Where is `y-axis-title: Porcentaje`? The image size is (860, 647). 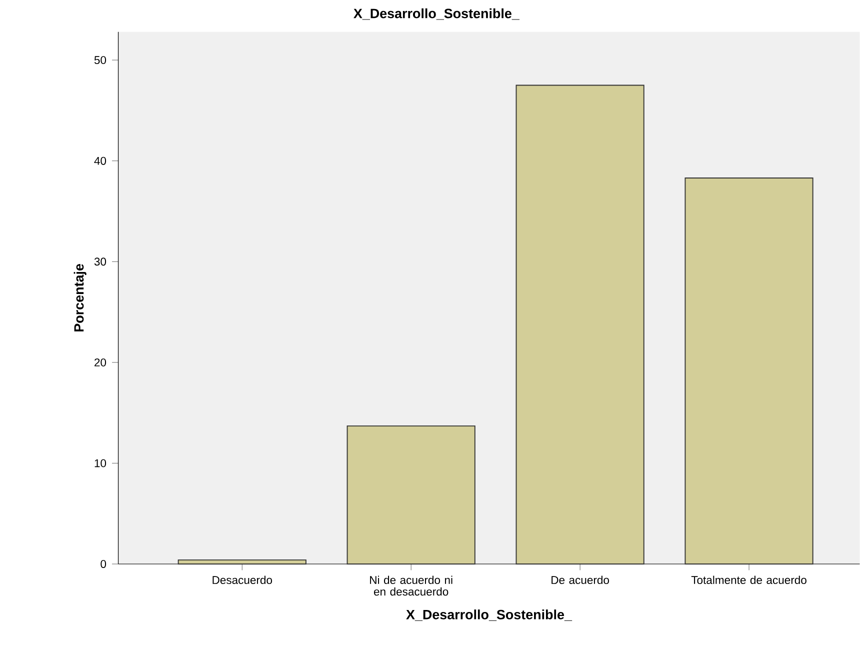
y-axis-title: Porcentaje is located at coordinates (80, 298).